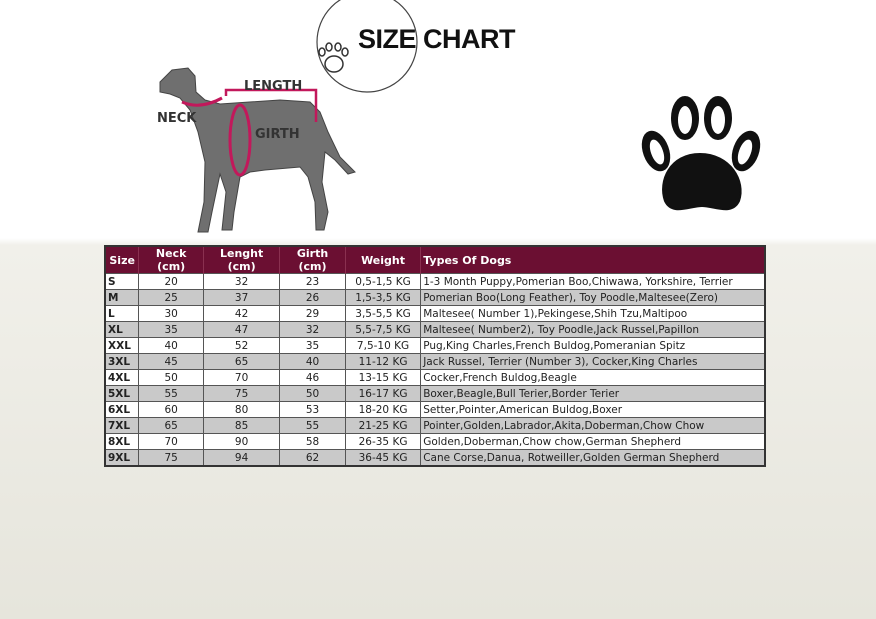 The width and height of the screenshot is (876, 619). What do you see at coordinates (312, 260) in the screenshot?
I see `column-header: Girth (cm)` at bounding box center [312, 260].